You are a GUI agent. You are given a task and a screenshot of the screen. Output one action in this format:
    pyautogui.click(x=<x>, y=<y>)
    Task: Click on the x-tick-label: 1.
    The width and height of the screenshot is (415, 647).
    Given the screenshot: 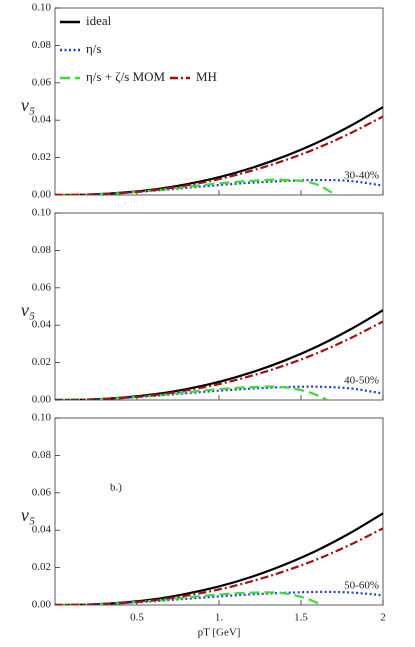 What is the action you would take?
    pyautogui.click(x=219, y=618)
    